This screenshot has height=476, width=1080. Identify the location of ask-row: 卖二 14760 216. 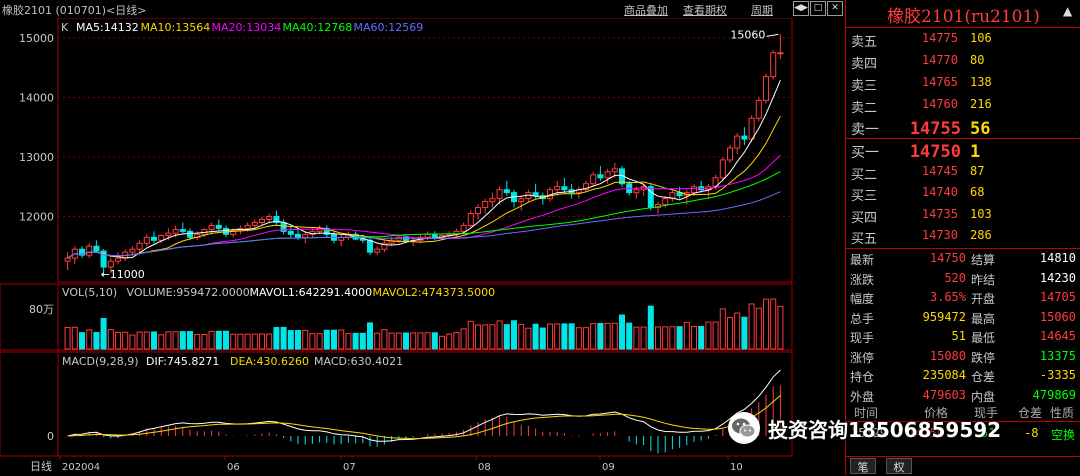
(963, 108).